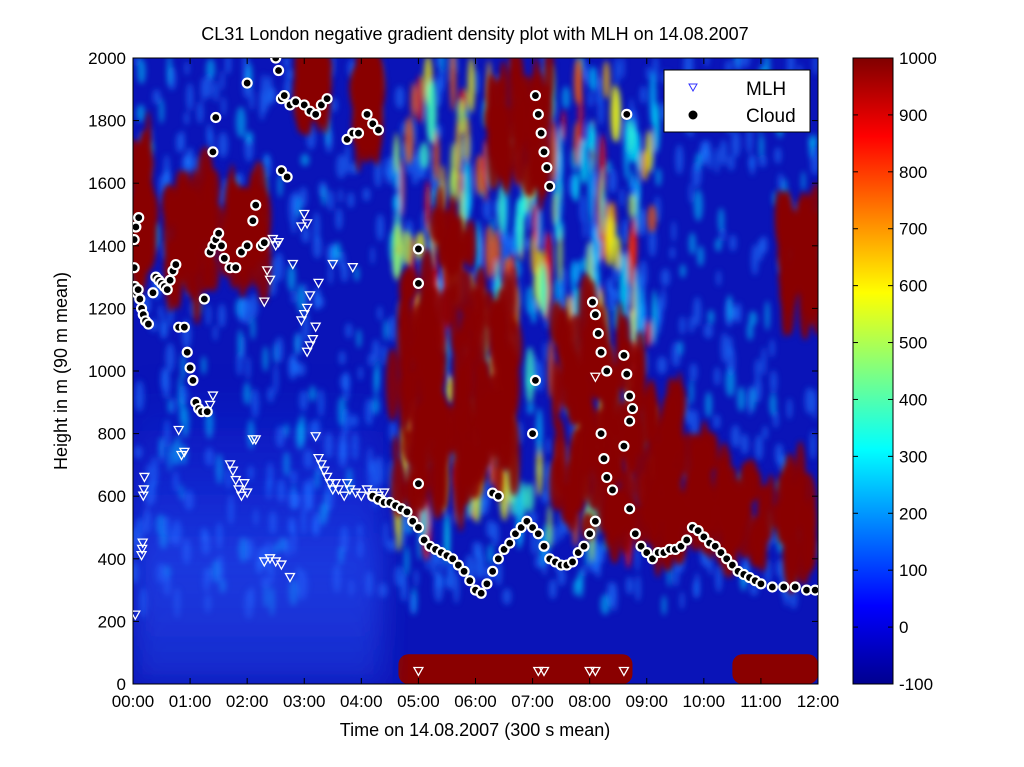  Describe the element at coordinates (766, 89) in the screenshot. I see `legend-mlh-label: MLH` at that location.